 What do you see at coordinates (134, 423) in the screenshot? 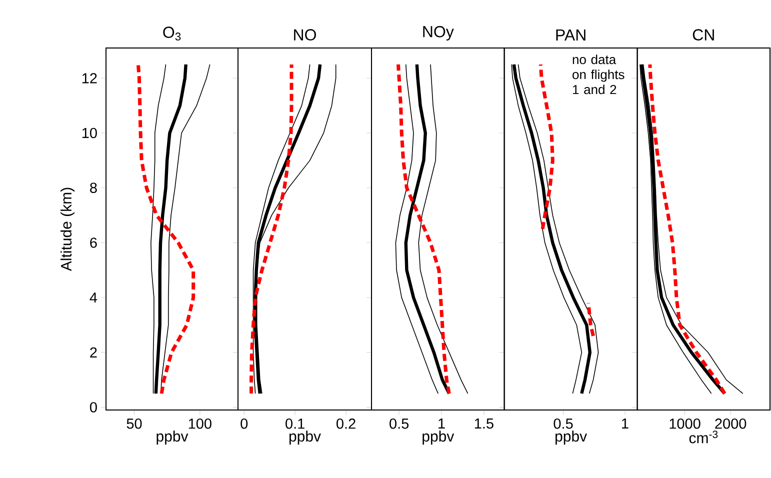
I see `x-tick-label: 50` at bounding box center [134, 423].